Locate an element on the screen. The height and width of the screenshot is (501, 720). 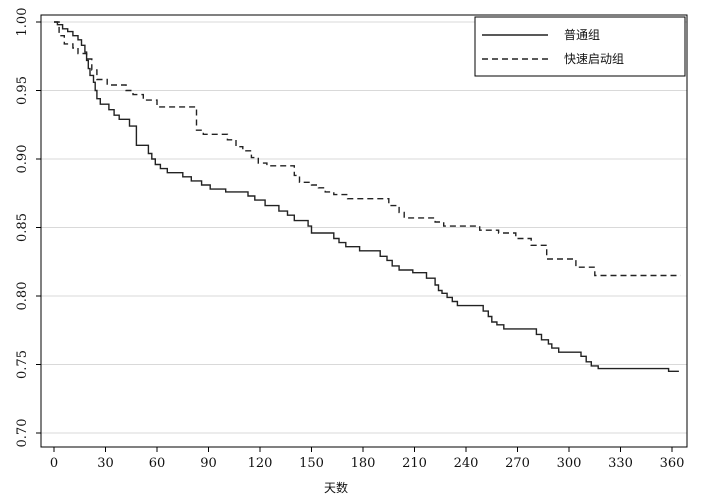
legend-label-normal-group: 普通组 is located at coordinates (582, 35).